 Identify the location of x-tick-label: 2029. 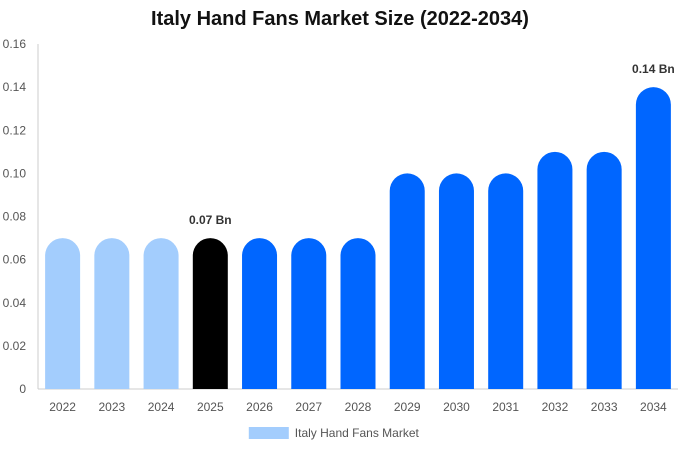
(407, 407).